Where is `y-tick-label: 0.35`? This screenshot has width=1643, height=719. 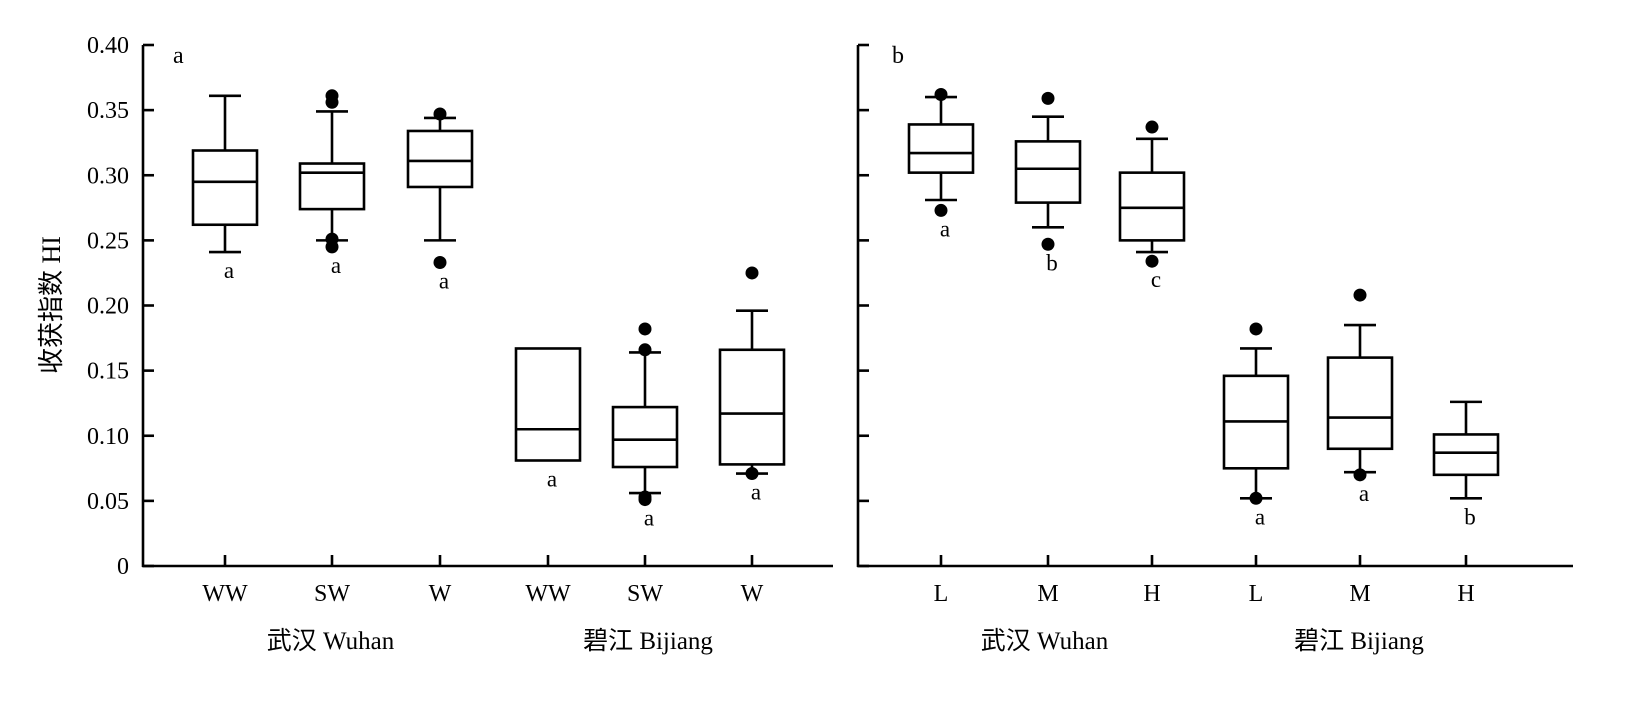 y-tick-label: 0.35 is located at coordinates (108, 111).